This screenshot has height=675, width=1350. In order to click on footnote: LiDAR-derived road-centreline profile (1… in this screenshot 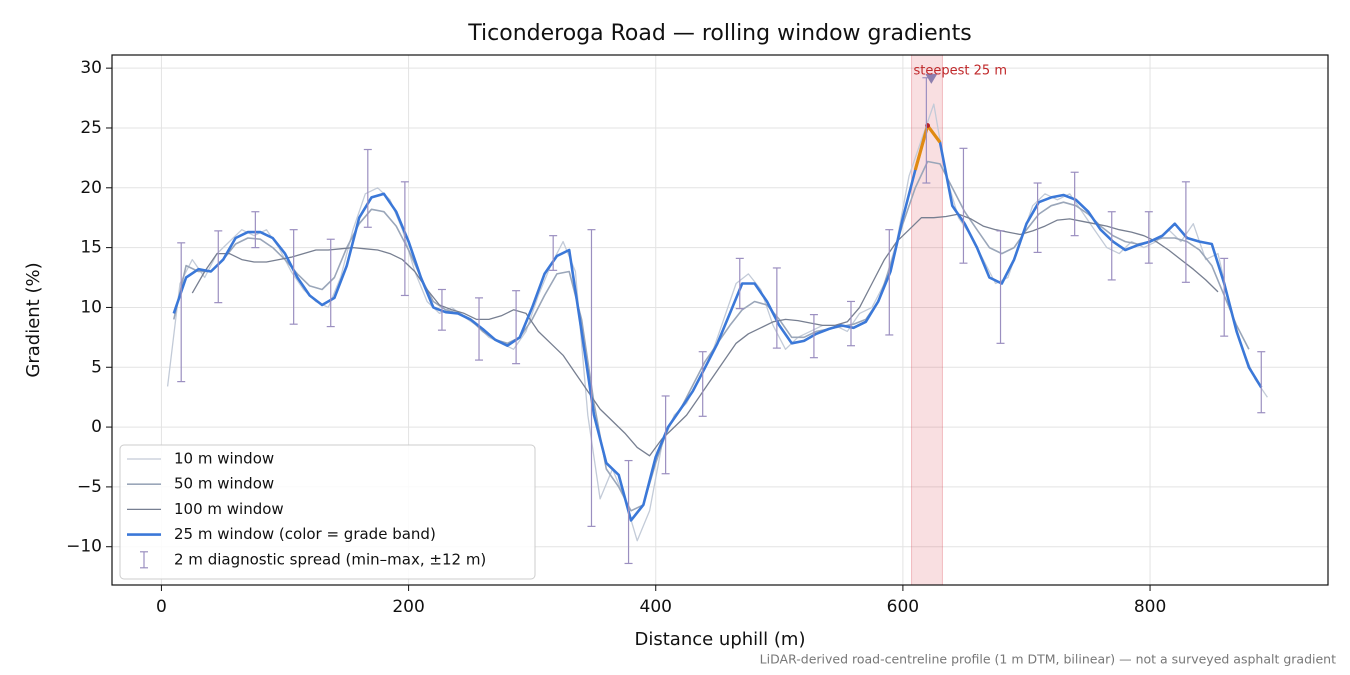, I will do `click(1048, 659)`.